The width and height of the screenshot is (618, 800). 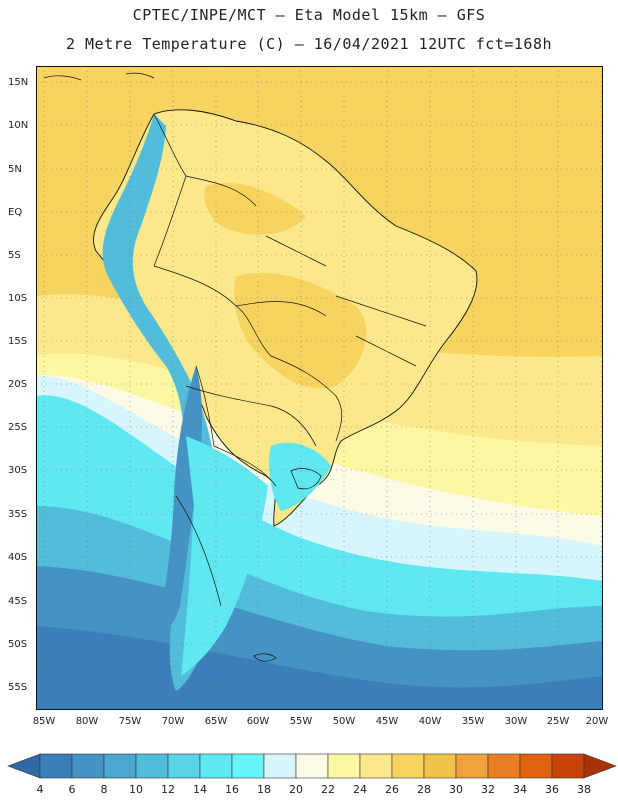 I want to click on colorbar-label: 28, so click(x=424, y=789).